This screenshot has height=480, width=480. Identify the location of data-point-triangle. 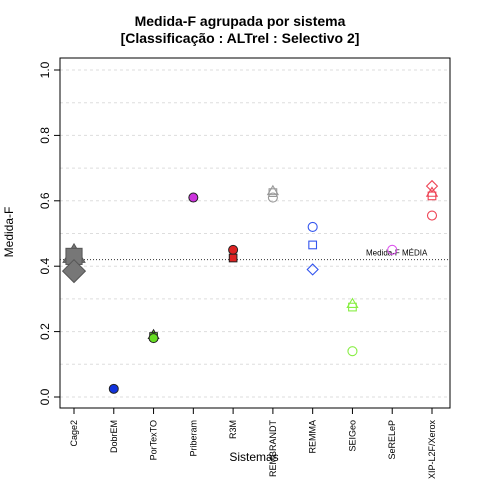
(273, 190).